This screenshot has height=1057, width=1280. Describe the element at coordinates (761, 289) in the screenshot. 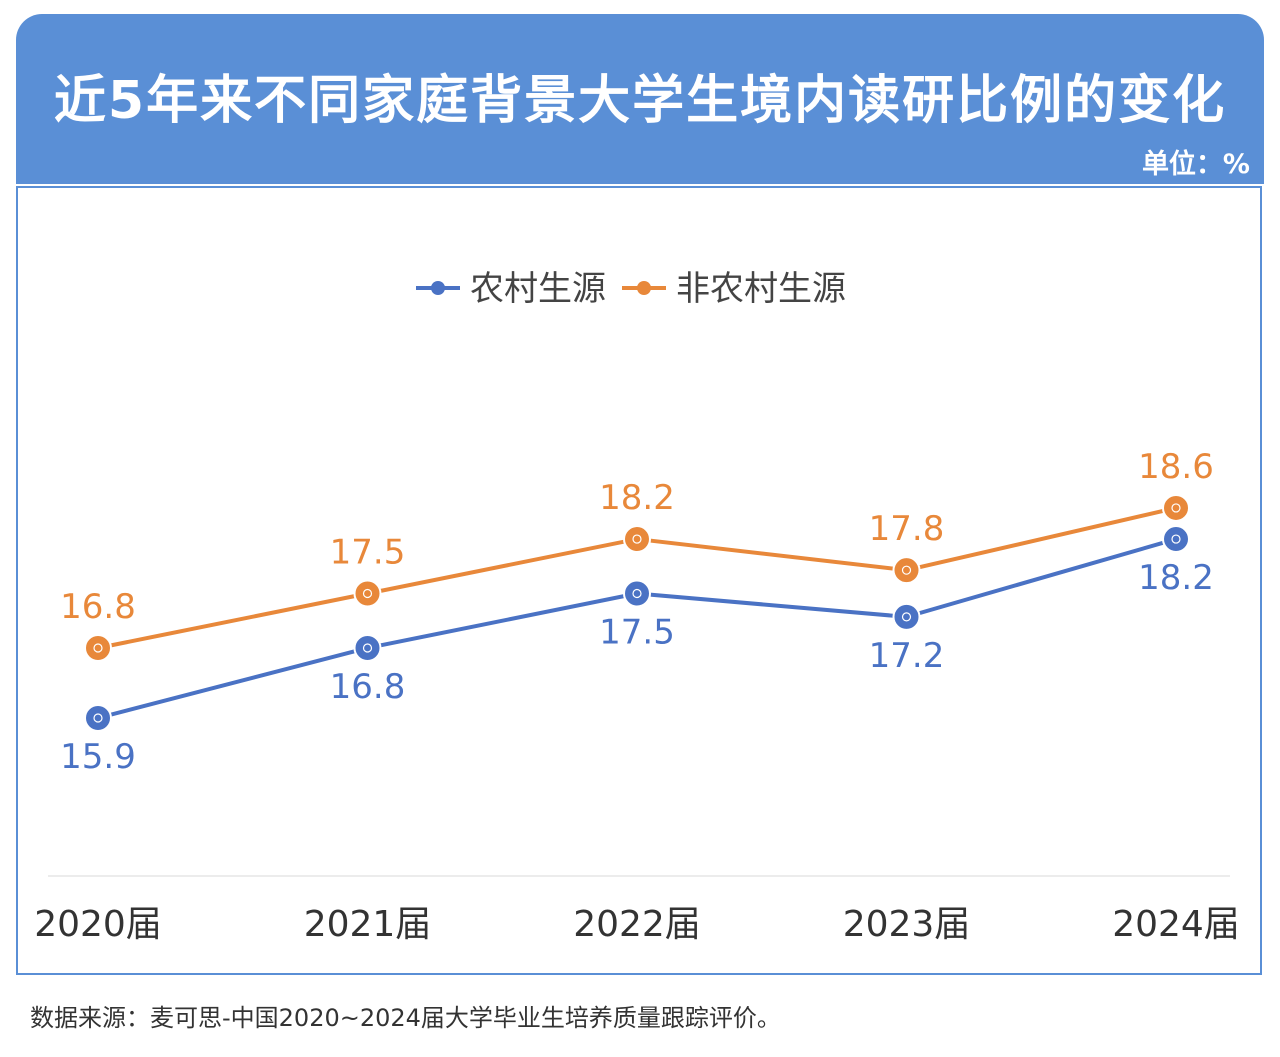

I see `legend-label: 非农村生源` at that location.